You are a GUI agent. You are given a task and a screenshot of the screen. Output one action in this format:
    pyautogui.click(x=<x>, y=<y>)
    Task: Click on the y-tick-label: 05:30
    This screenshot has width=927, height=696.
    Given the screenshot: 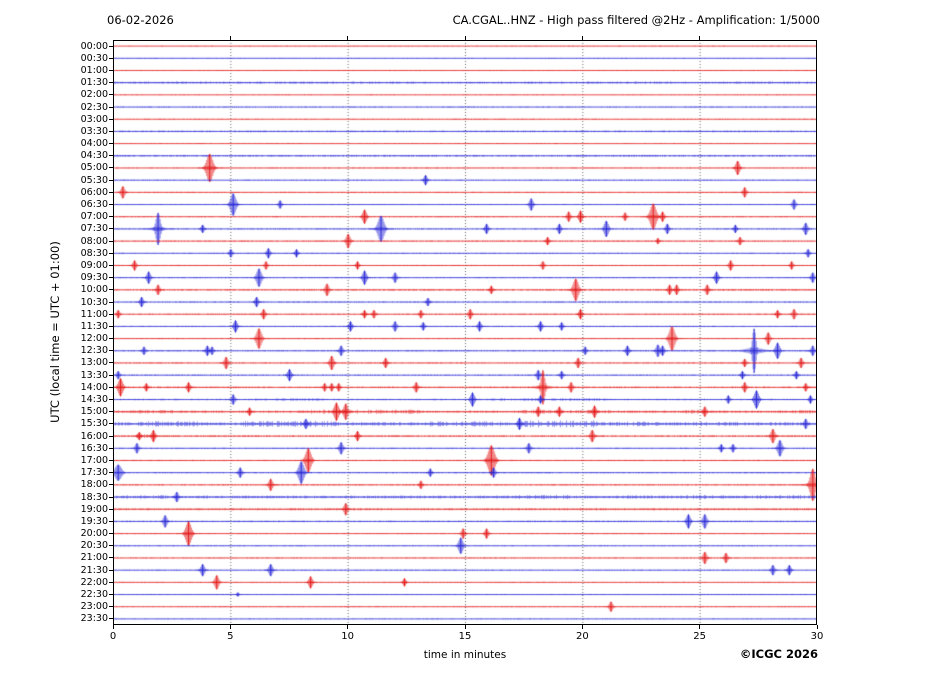 What is the action you would take?
    pyautogui.click(x=94, y=180)
    